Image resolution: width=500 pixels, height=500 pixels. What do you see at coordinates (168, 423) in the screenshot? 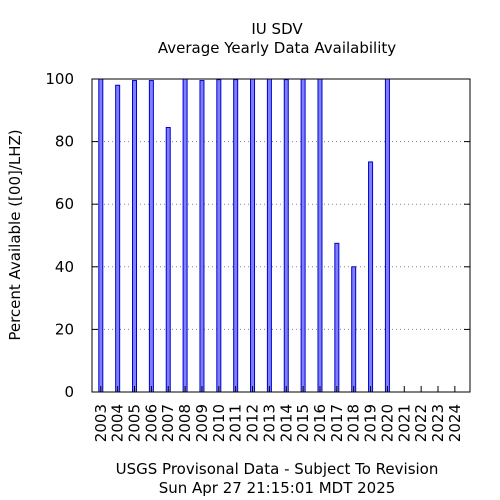
I see `x-tick-label: 2007` at bounding box center [168, 423].